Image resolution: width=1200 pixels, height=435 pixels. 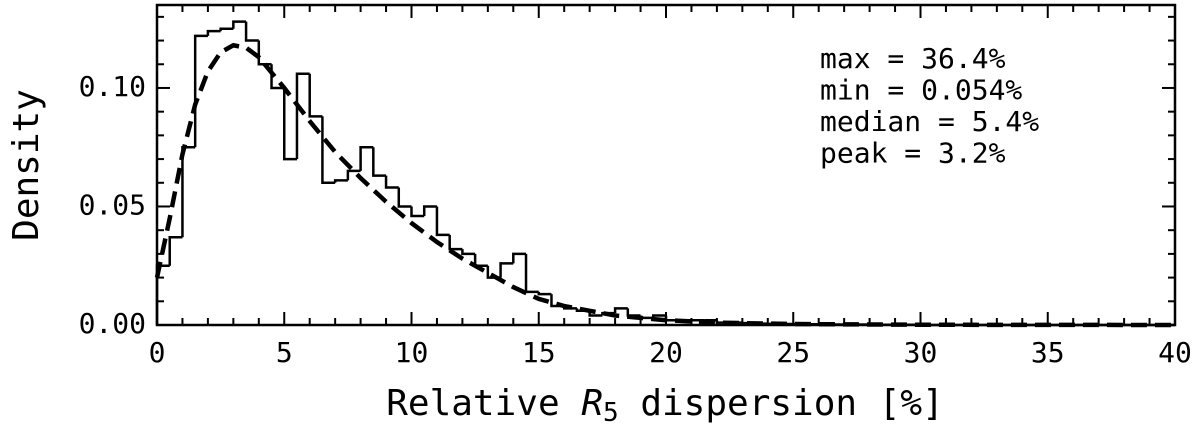 What do you see at coordinates (112, 86) in the screenshot?
I see `y-tick-label: 0.10` at bounding box center [112, 86].